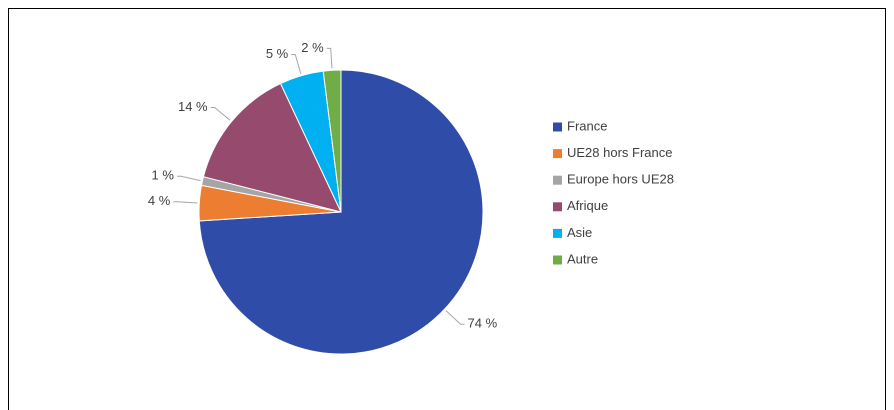 This screenshot has width=894, height=410. Describe the element at coordinates (277, 53) in the screenshot. I see `data-label: 5 %` at that location.